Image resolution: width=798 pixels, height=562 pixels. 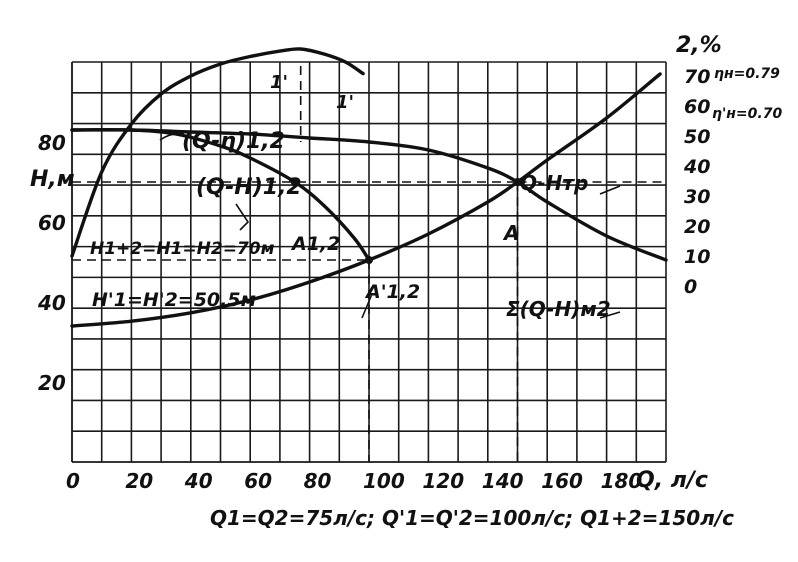 I want to click on point-a12-prime, so click(x=369, y=260).